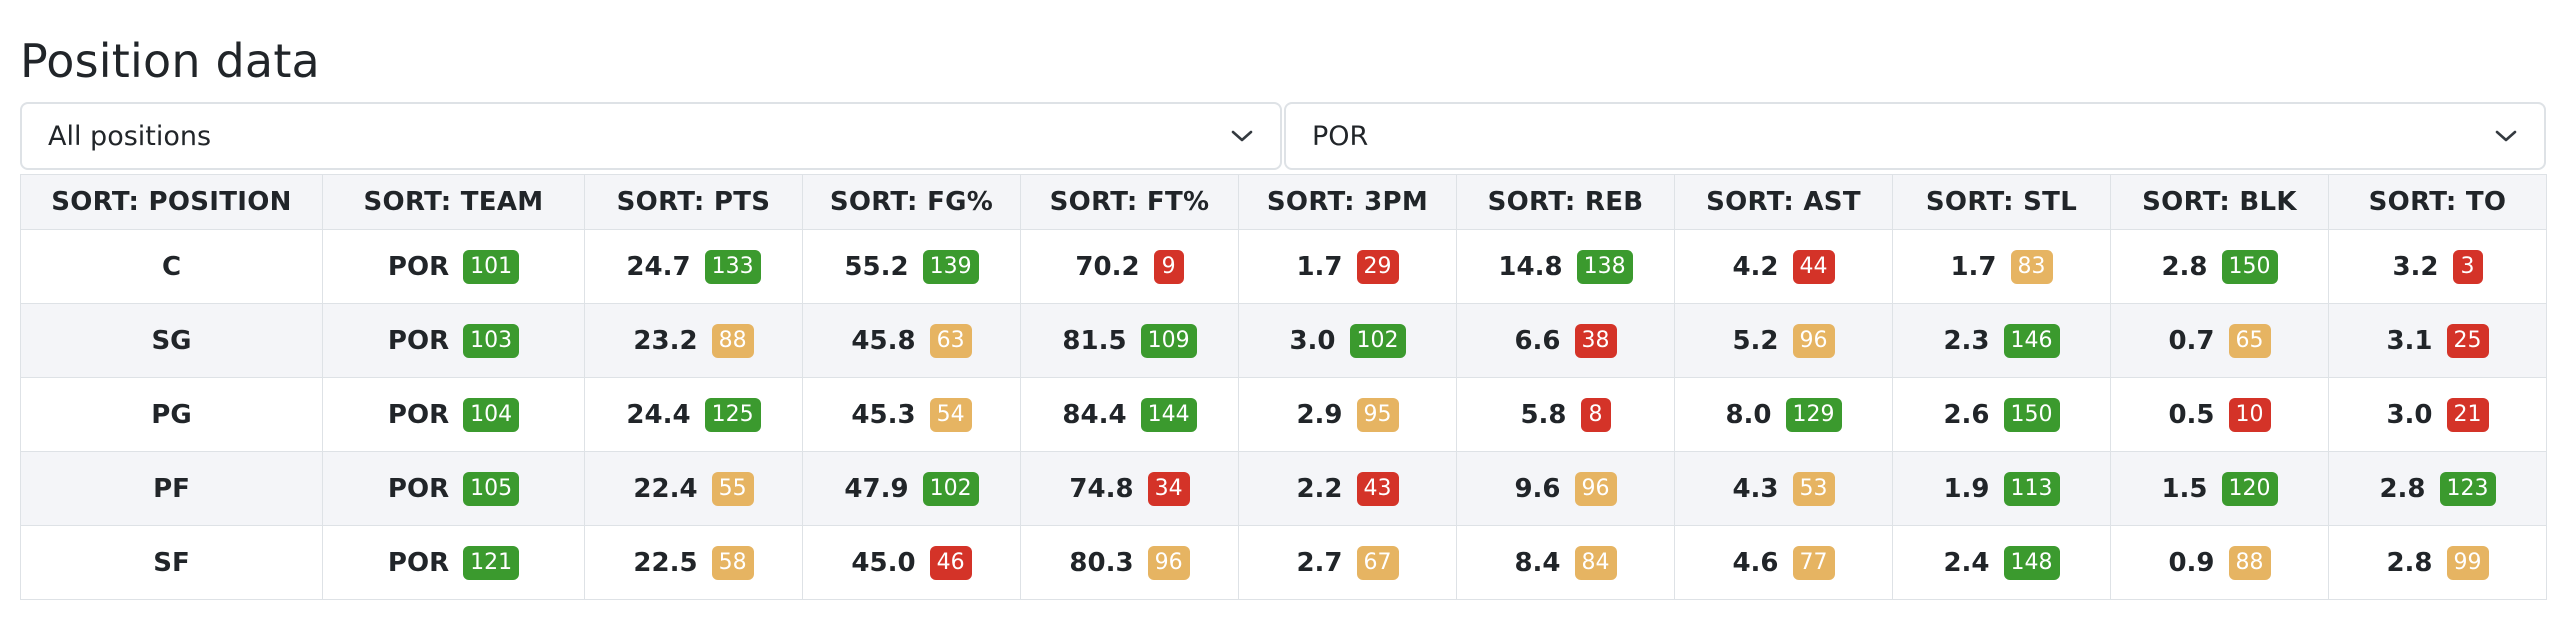 The width and height of the screenshot is (2560, 622). What do you see at coordinates (665, 488) in the screenshot?
I see `pts-value: 22.4` at bounding box center [665, 488].